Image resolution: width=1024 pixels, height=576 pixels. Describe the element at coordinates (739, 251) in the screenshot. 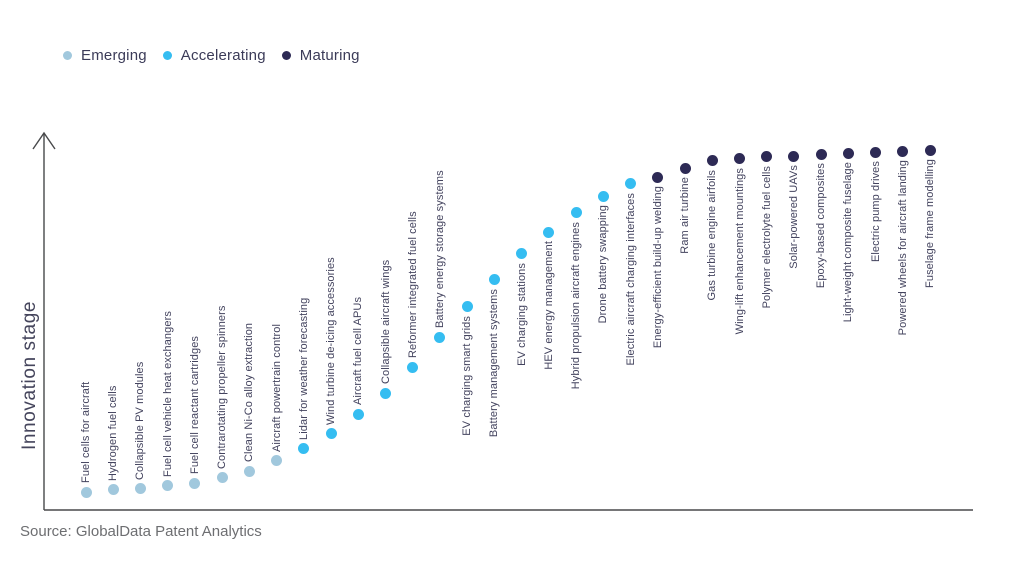

I see `data-point-label: Wing-lift enhancement mountings` at that location.